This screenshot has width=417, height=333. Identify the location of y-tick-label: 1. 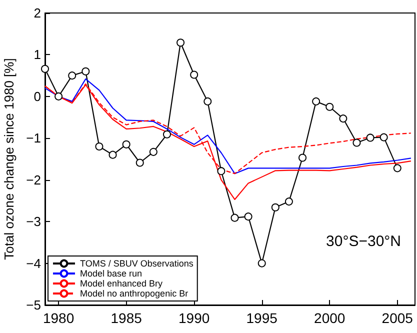
(37, 54).